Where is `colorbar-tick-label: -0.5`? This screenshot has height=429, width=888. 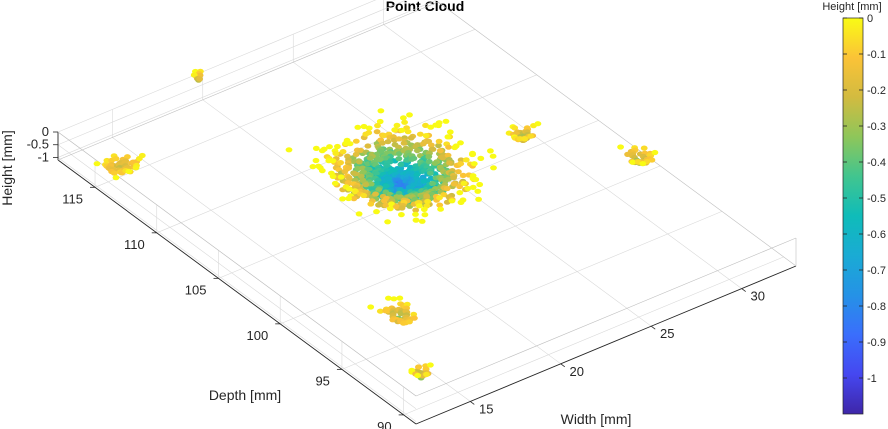
colorbar-tick-label: -0.5 is located at coordinates (876, 199).